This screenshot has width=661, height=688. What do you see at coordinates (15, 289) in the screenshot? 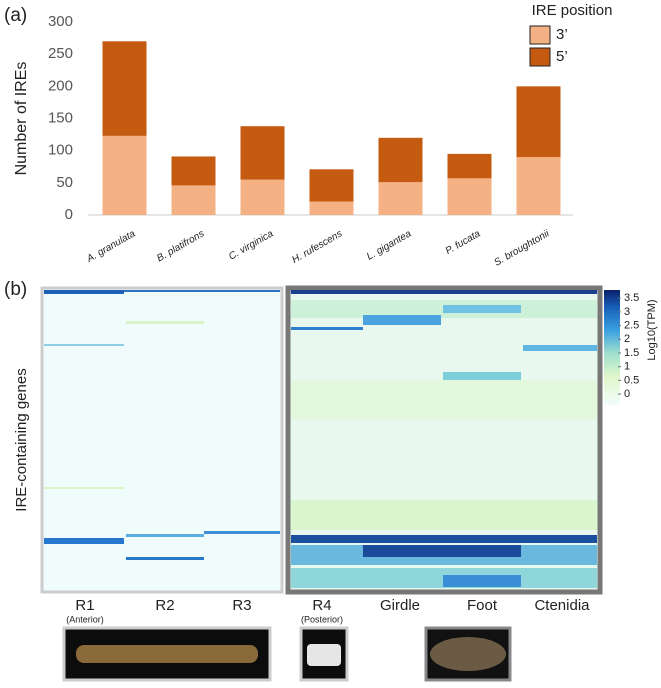
I see `panel-label: (b)` at bounding box center [15, 289].